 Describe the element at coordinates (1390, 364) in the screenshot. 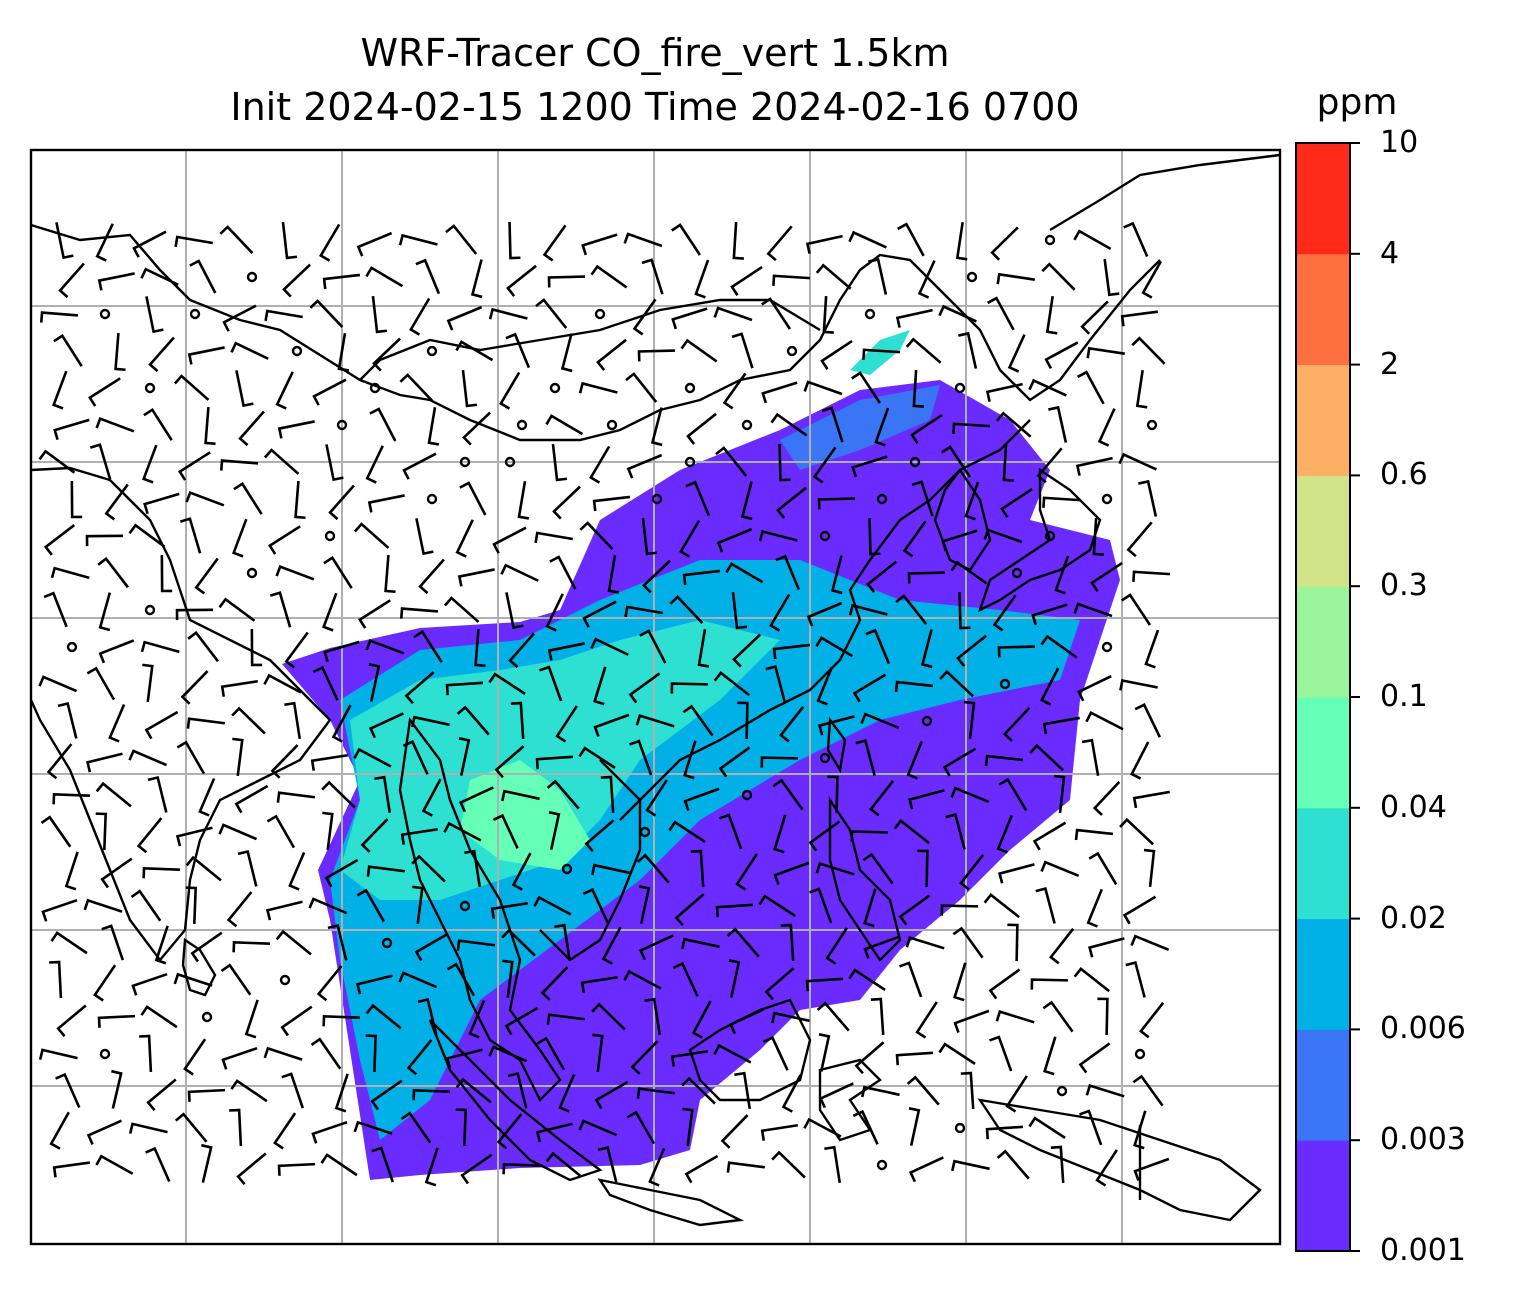

I see `colorbar-tick-label: 2` at that location.